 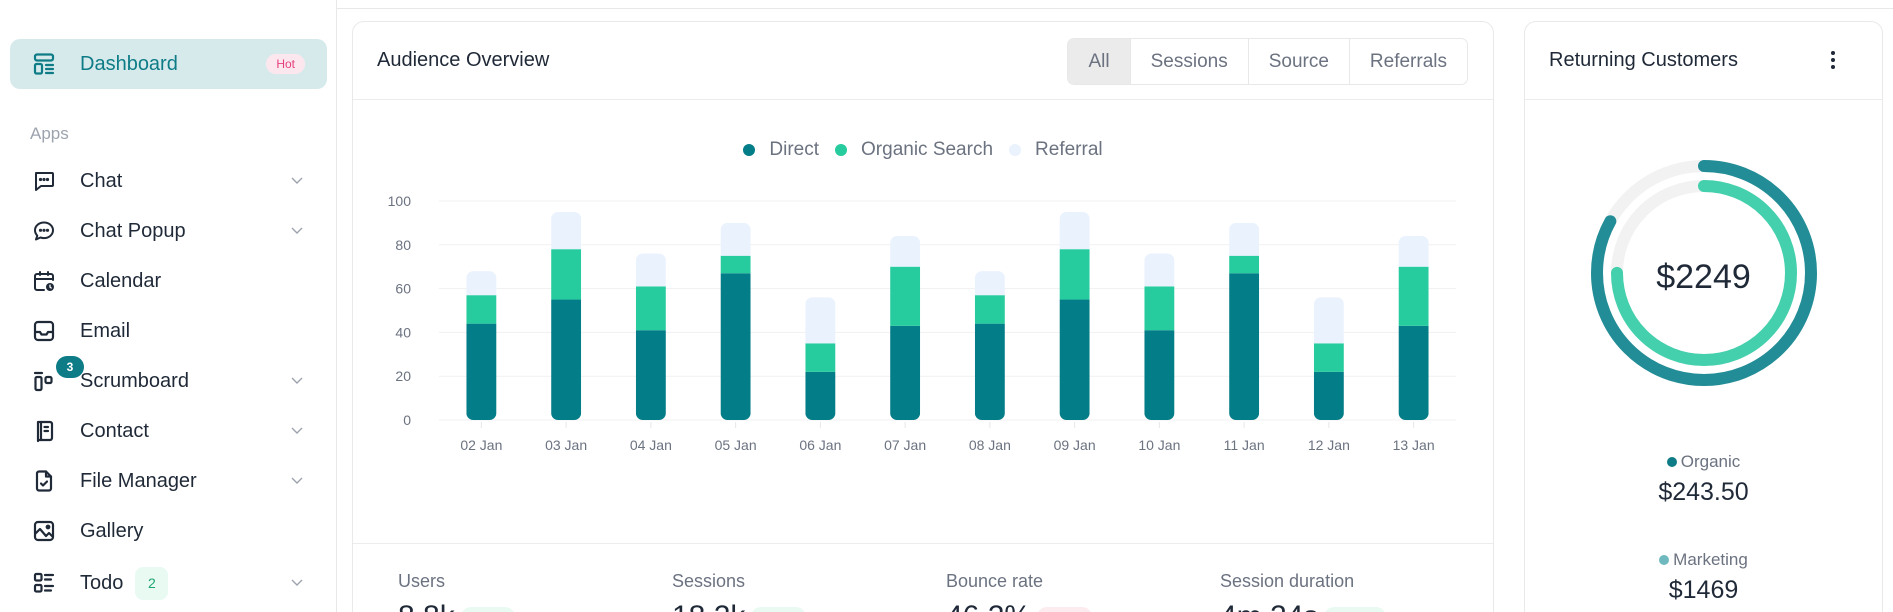 I want to click on x-tick-label: 13 Jan, so click(x=1414, y=445).